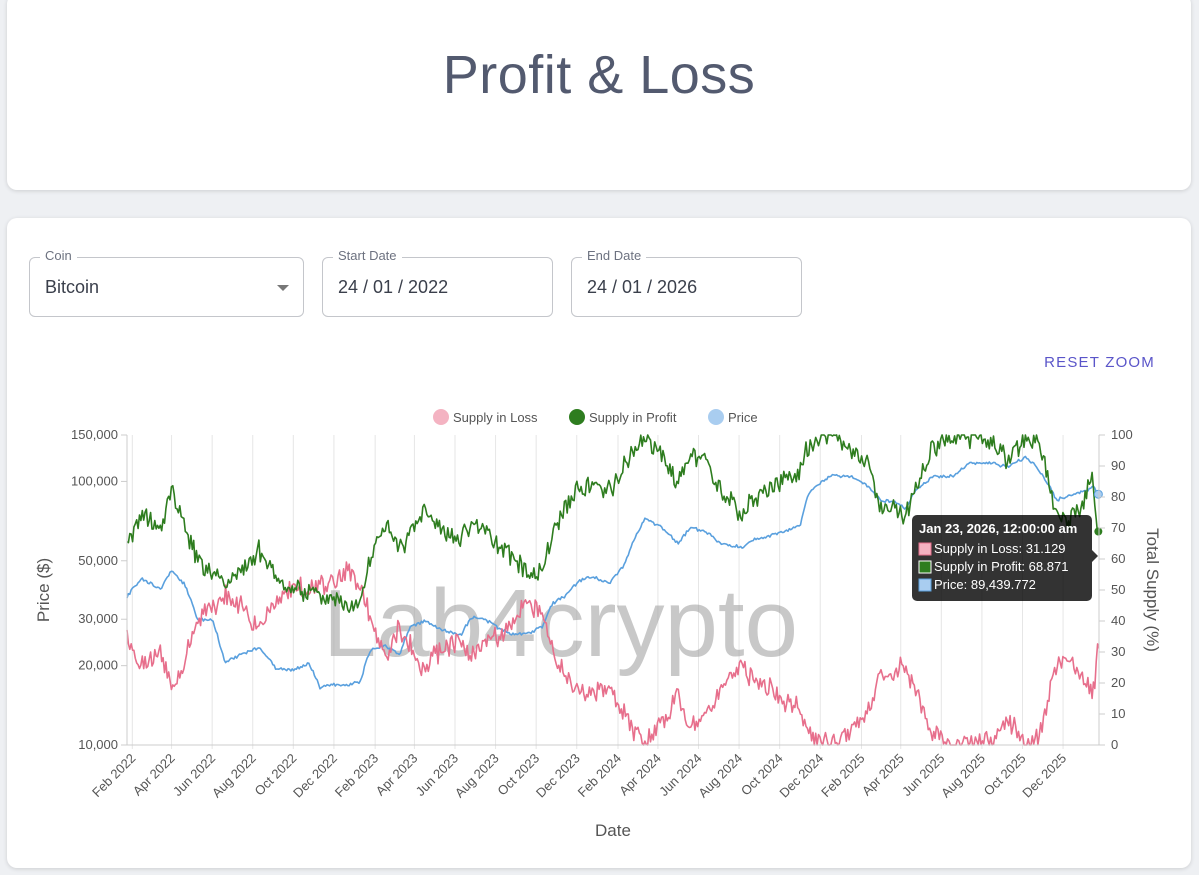 This screenshot has height=875, width=1199. I want to click on y-right-tick-label: 90, so click(1118, 465).